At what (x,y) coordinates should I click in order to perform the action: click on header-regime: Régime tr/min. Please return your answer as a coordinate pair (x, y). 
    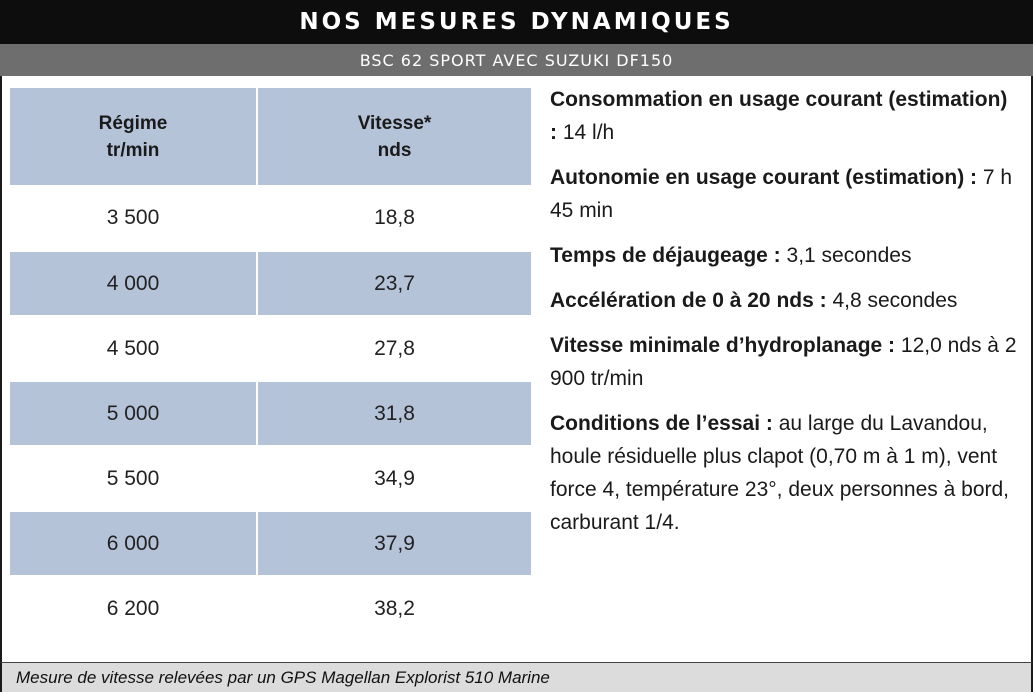
    Looking at the image, I should click on (134, 136).